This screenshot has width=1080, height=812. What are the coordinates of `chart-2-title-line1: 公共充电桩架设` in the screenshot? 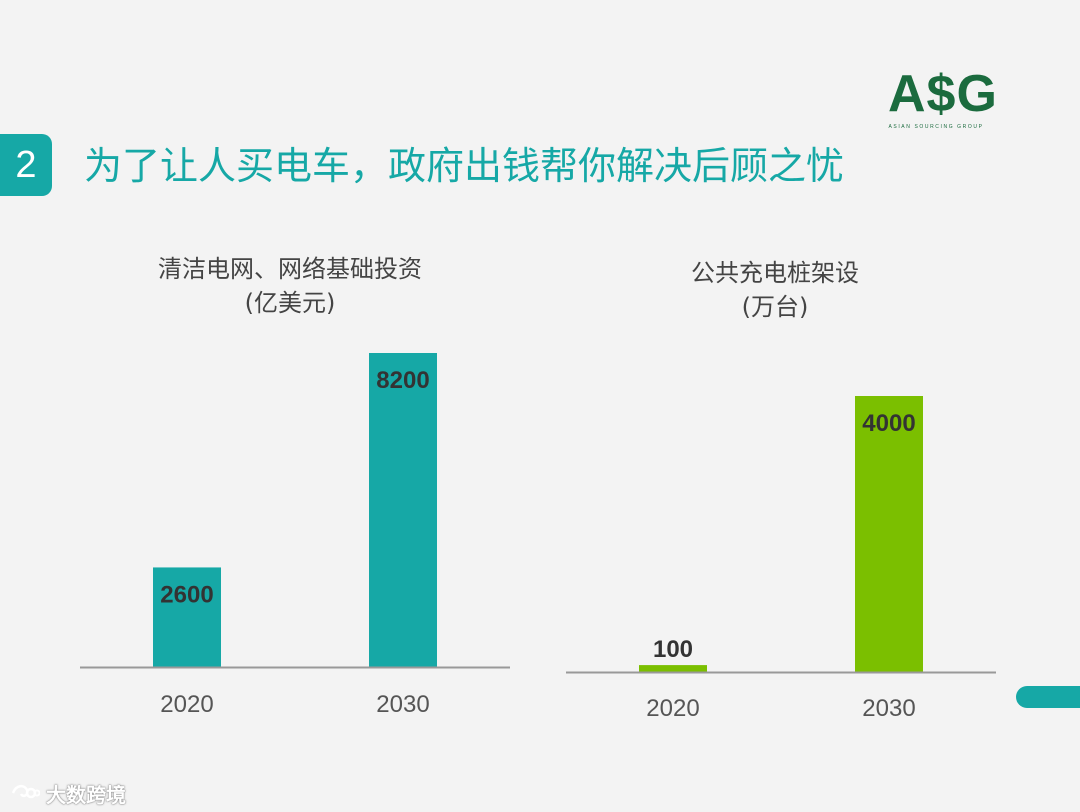 It's located at (775, 273).